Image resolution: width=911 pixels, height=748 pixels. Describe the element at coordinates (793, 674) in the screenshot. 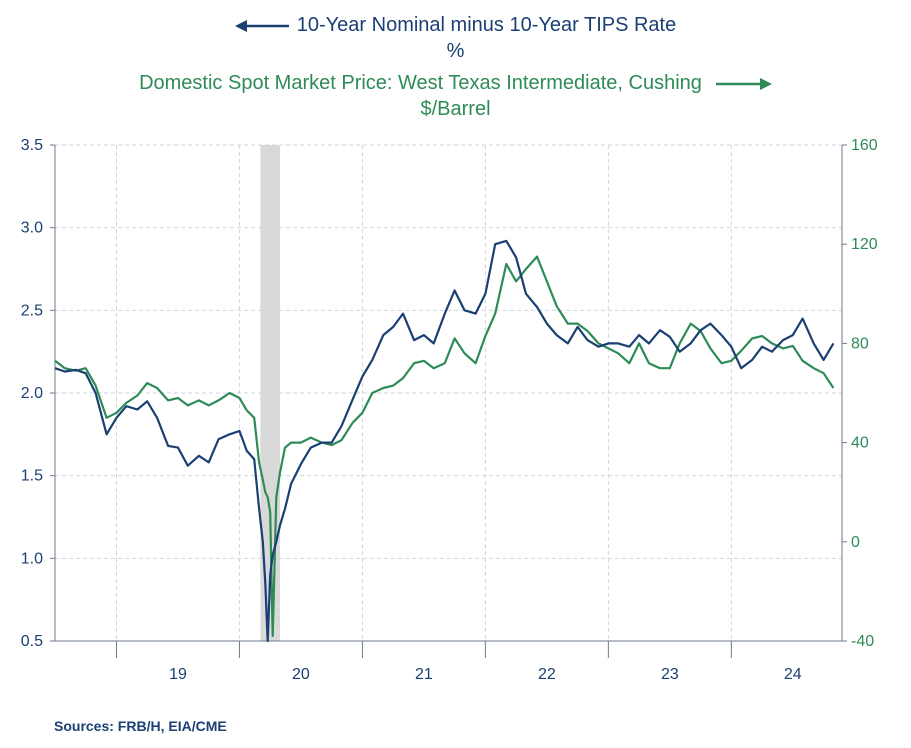

I see `x-axis-tick-label: 24` at that location.